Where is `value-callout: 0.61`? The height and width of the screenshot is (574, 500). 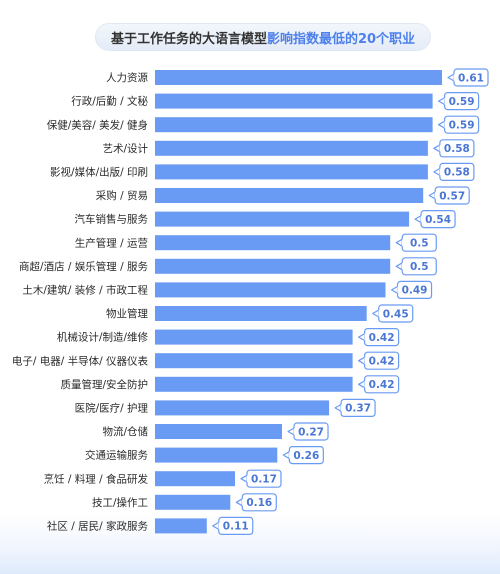 value-callout: 0.61 is located at coordinates (468, 77).